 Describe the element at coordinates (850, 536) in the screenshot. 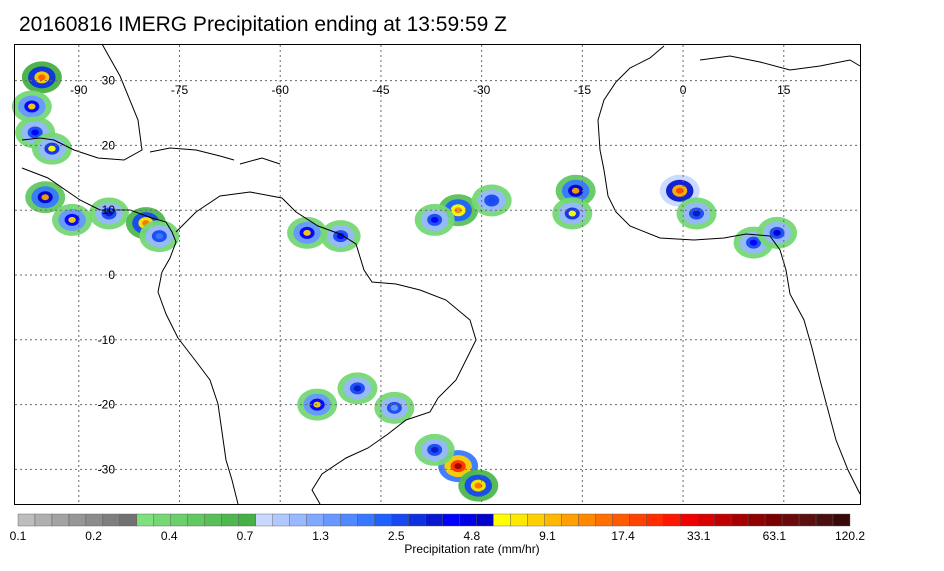

I see `colorbar-tick-120.2: 120.2` at that location.